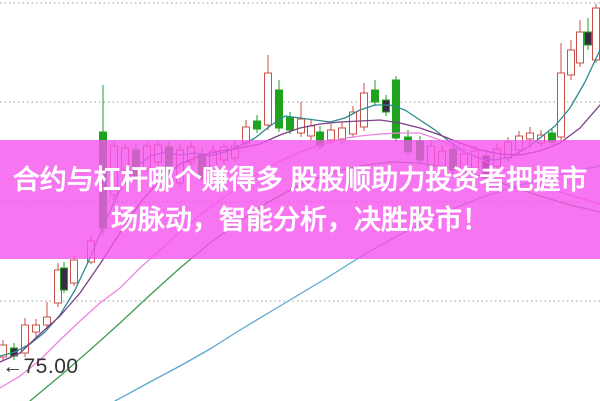 The width and height of the screenshot is (600, 401). Describe the element at coordinates (40, 366) in the screenshot. I see `price-label: ←75.00` at that location.